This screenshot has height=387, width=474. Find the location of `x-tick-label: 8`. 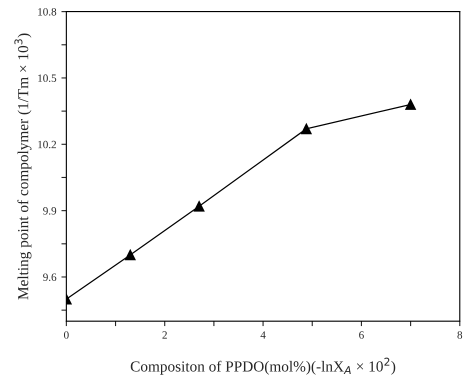

x-tick-label: 8 is located at coordinates (459, 335).